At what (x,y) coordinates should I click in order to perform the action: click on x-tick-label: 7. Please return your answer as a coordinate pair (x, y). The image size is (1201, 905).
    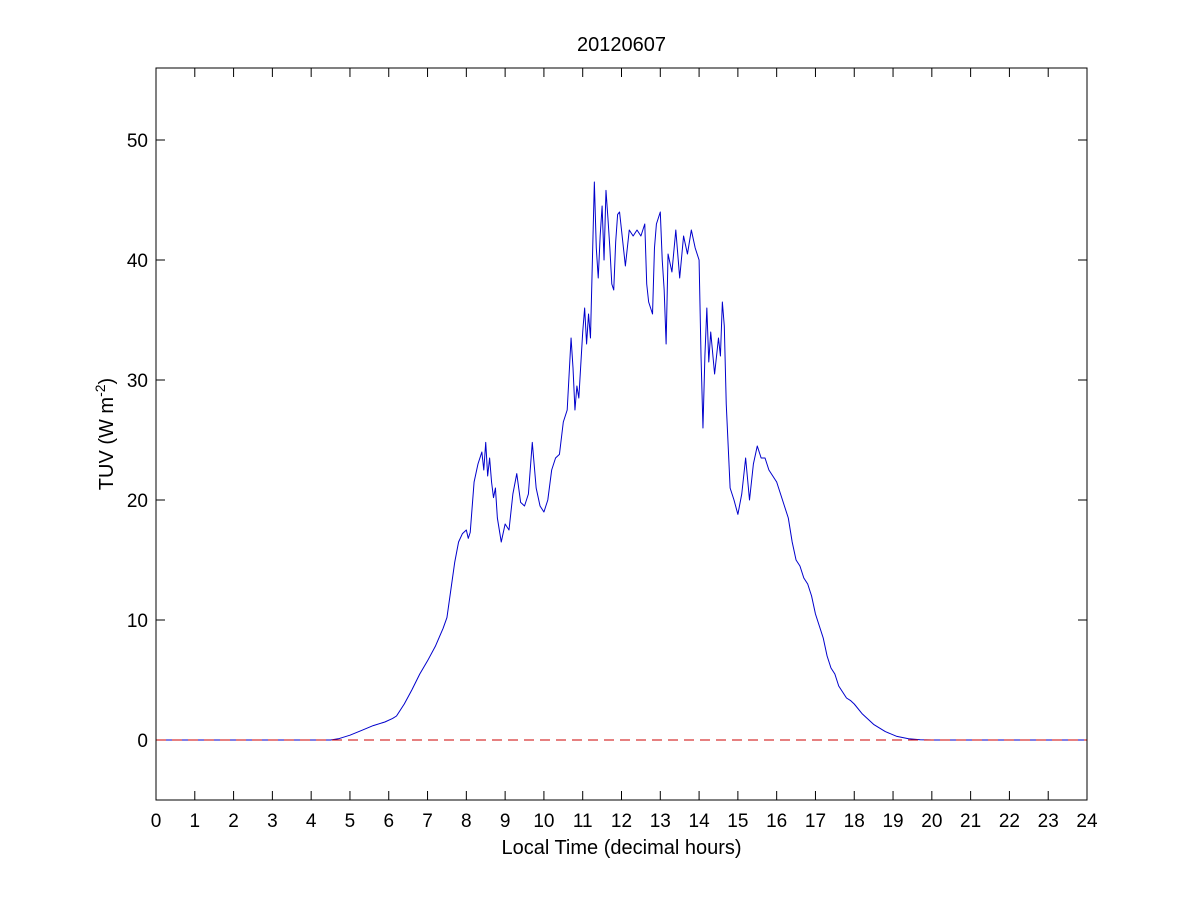
    Looking at the image, I should click on (427, 821).